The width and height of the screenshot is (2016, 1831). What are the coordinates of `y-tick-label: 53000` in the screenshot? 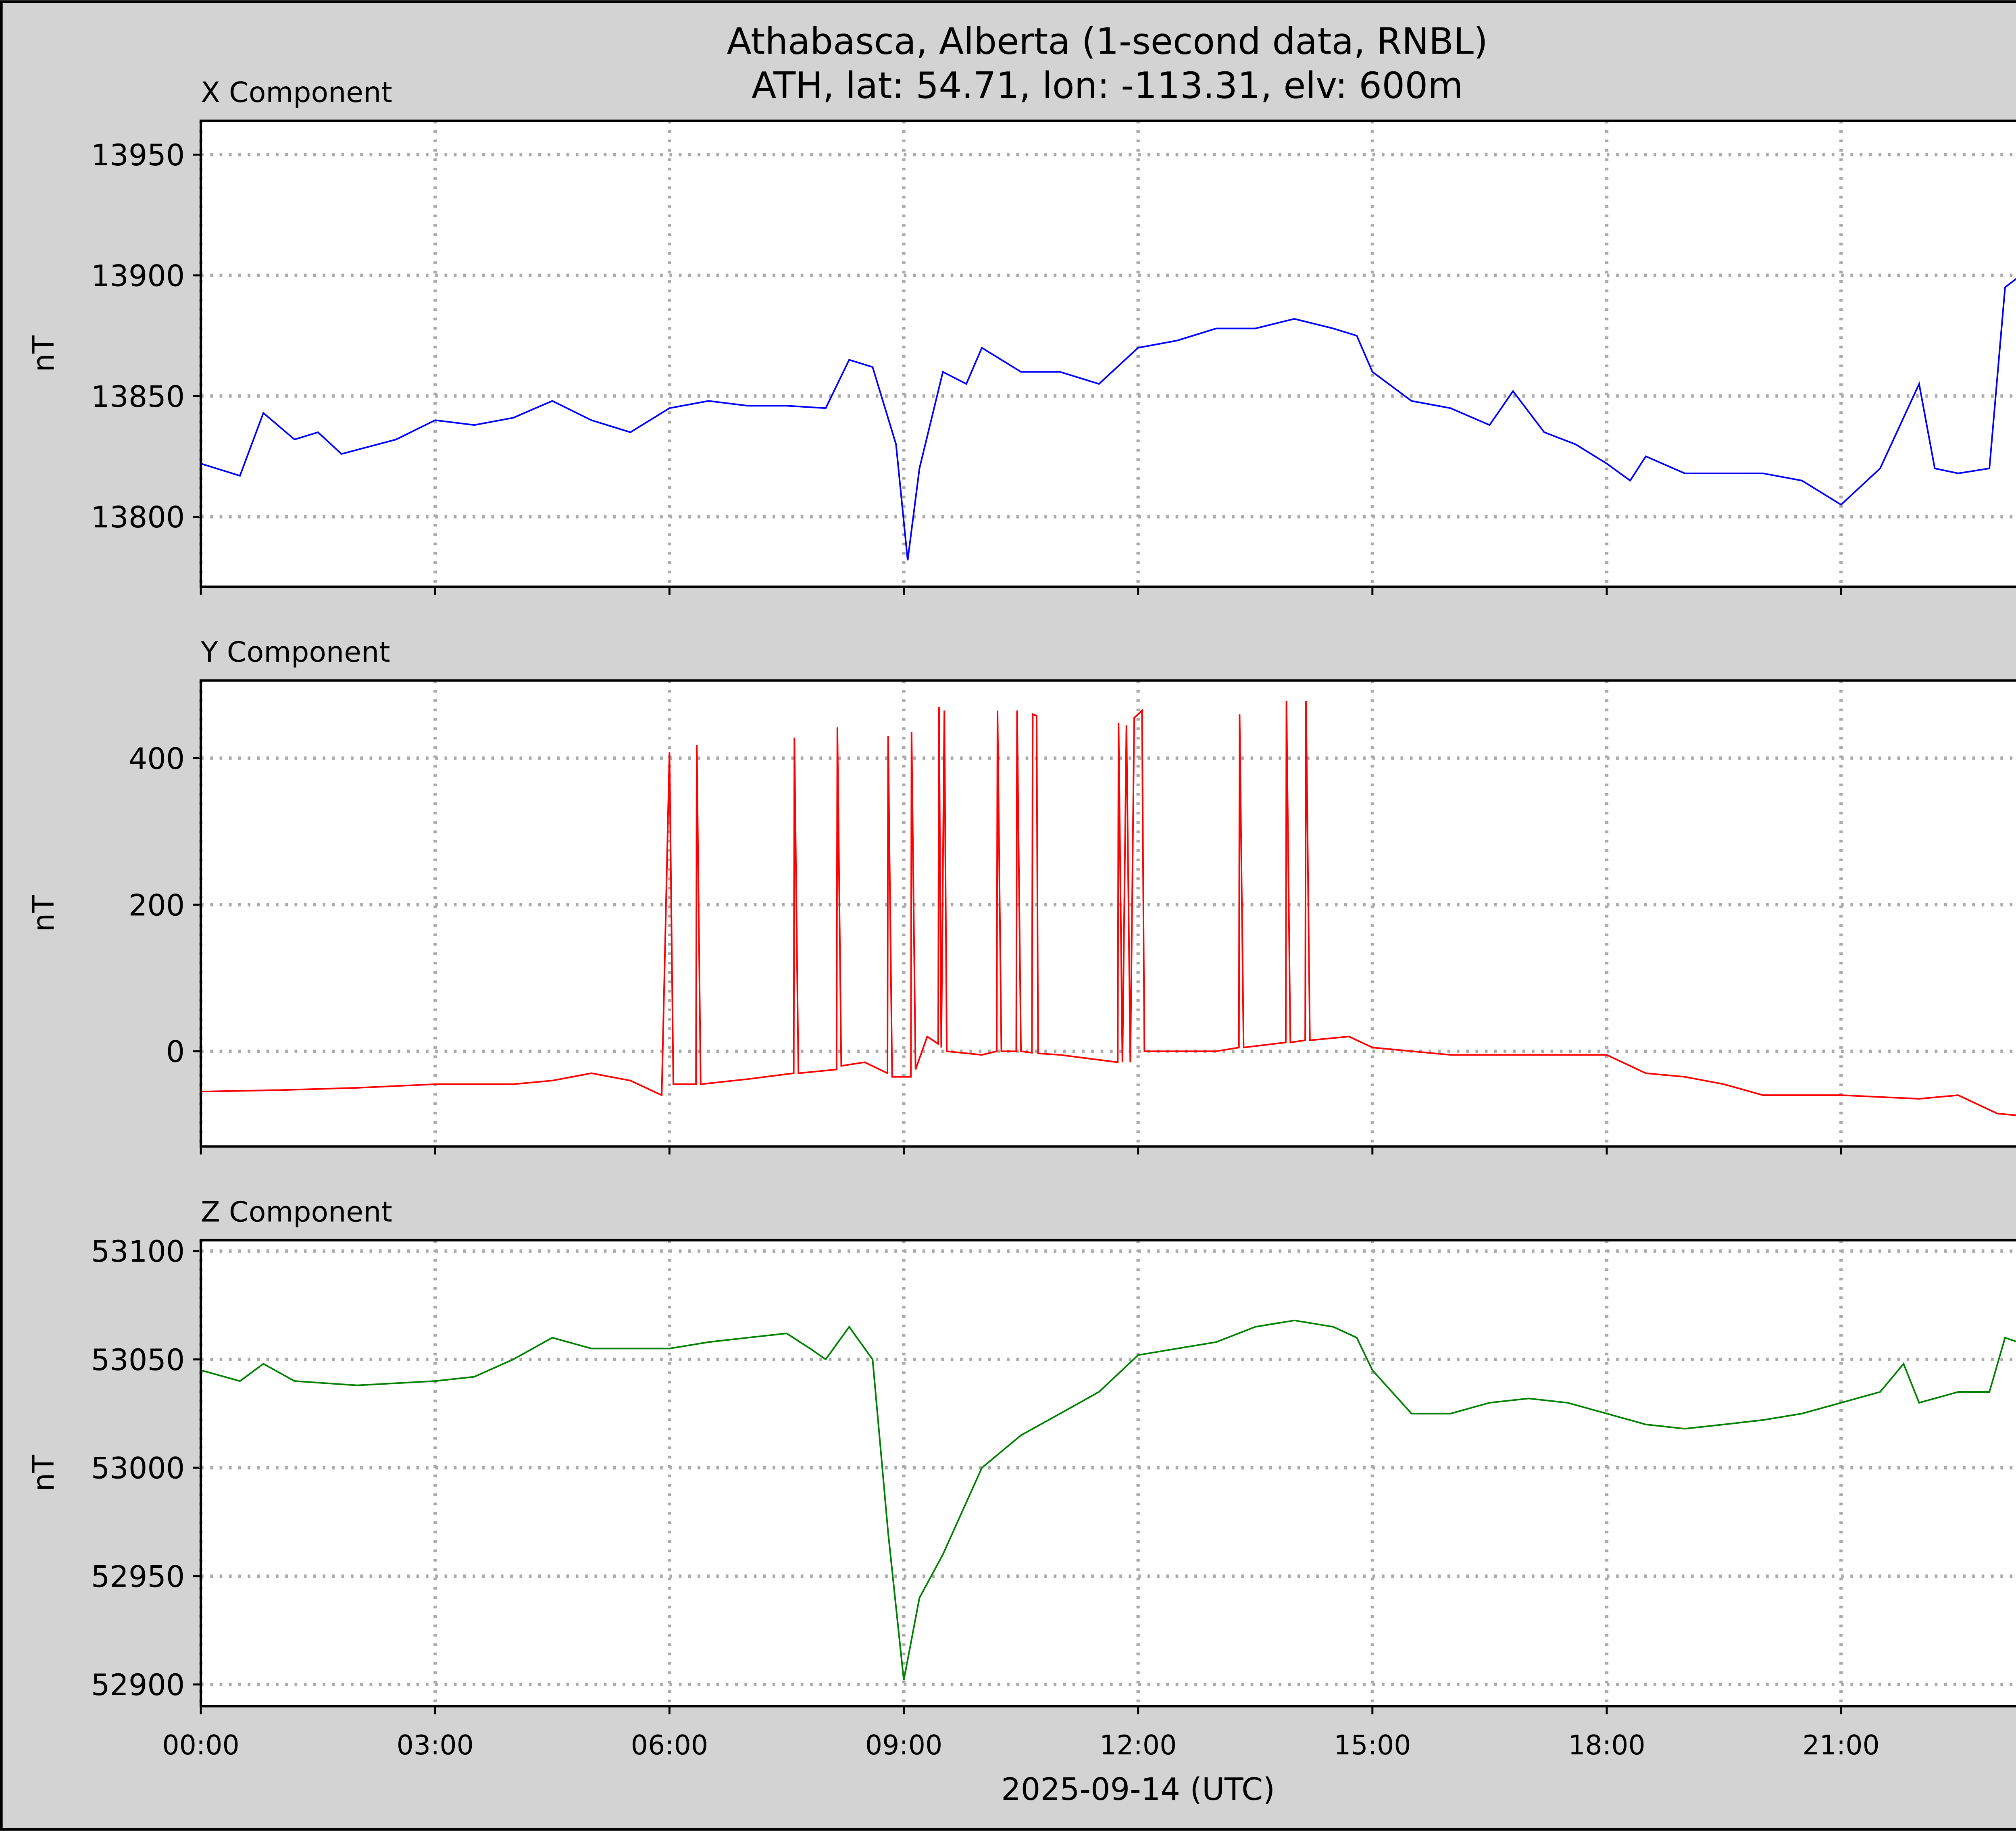 It's located at (138, 1469).